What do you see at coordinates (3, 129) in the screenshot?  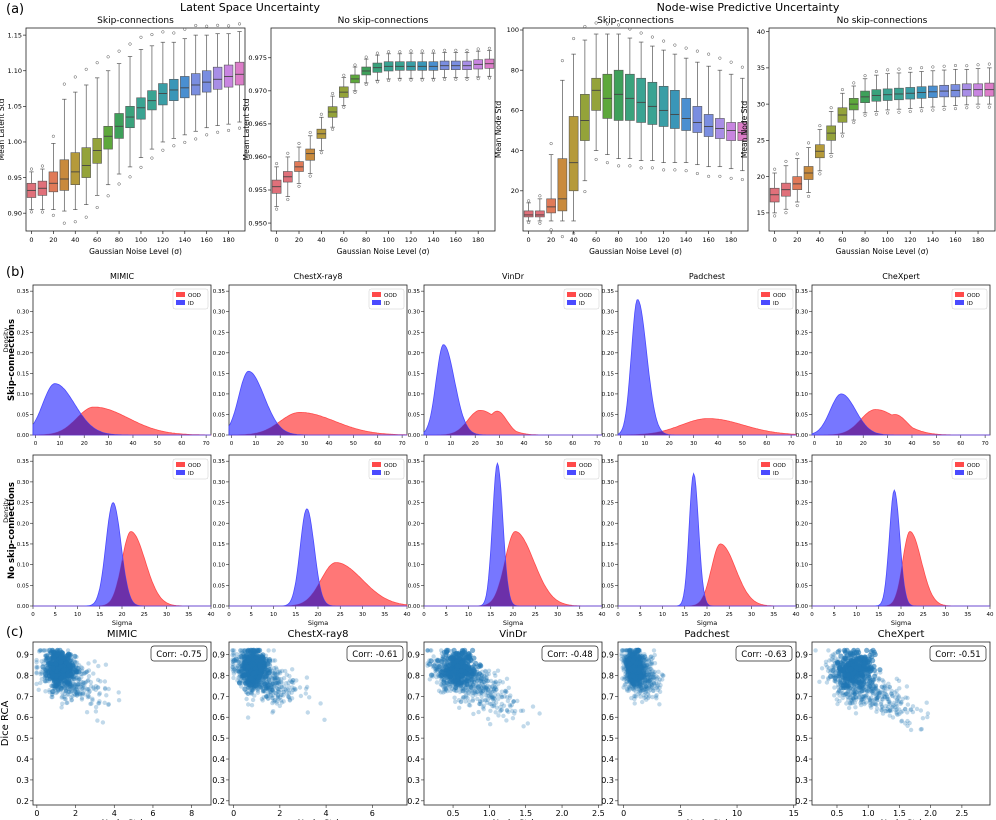 I see `y-axis-label: Mean Latent Std` at bounding box center [3, 129].